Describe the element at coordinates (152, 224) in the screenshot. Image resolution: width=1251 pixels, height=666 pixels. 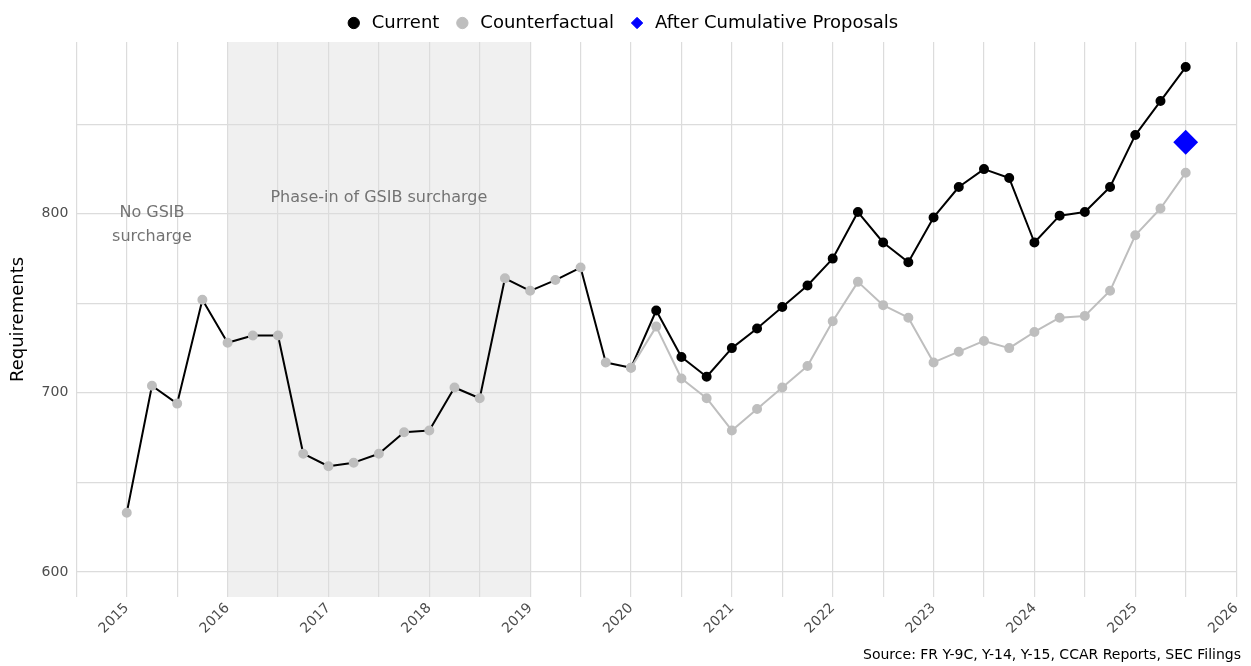
I see `annotation: No GSIB surcharge` at that location.